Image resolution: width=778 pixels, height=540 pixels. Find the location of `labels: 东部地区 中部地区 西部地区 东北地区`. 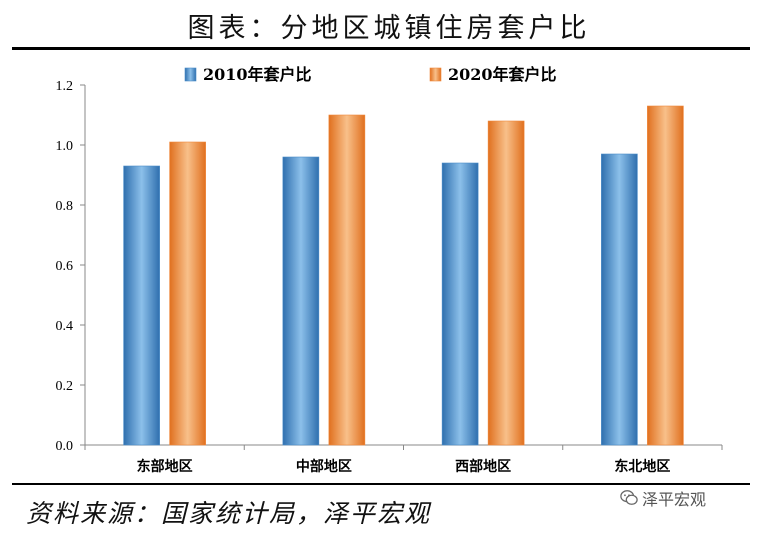

labels: 东部地区 中部地区 西部地区 东北地区 is located at coordinates (404, 466).